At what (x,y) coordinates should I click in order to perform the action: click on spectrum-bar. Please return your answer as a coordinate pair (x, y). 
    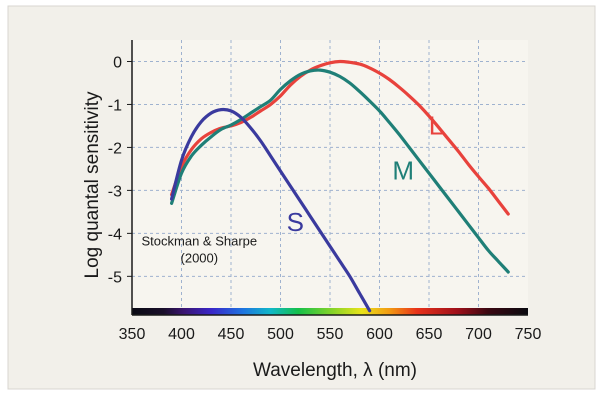
    Looking at the image, I should click on (330, 311).